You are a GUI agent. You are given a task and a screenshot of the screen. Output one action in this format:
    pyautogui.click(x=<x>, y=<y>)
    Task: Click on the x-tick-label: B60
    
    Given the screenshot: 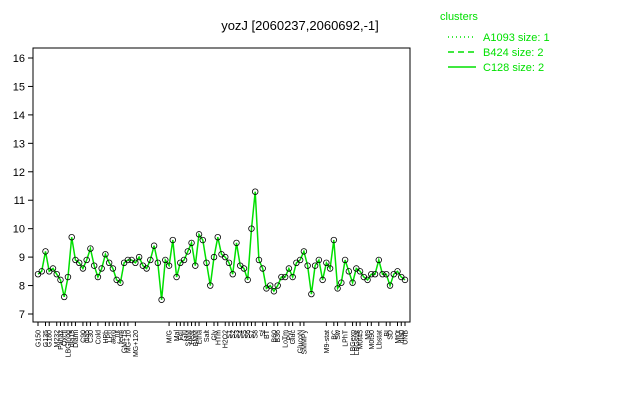 What is the action you would take?
    pyautogui.click(x=274, y=336)
    